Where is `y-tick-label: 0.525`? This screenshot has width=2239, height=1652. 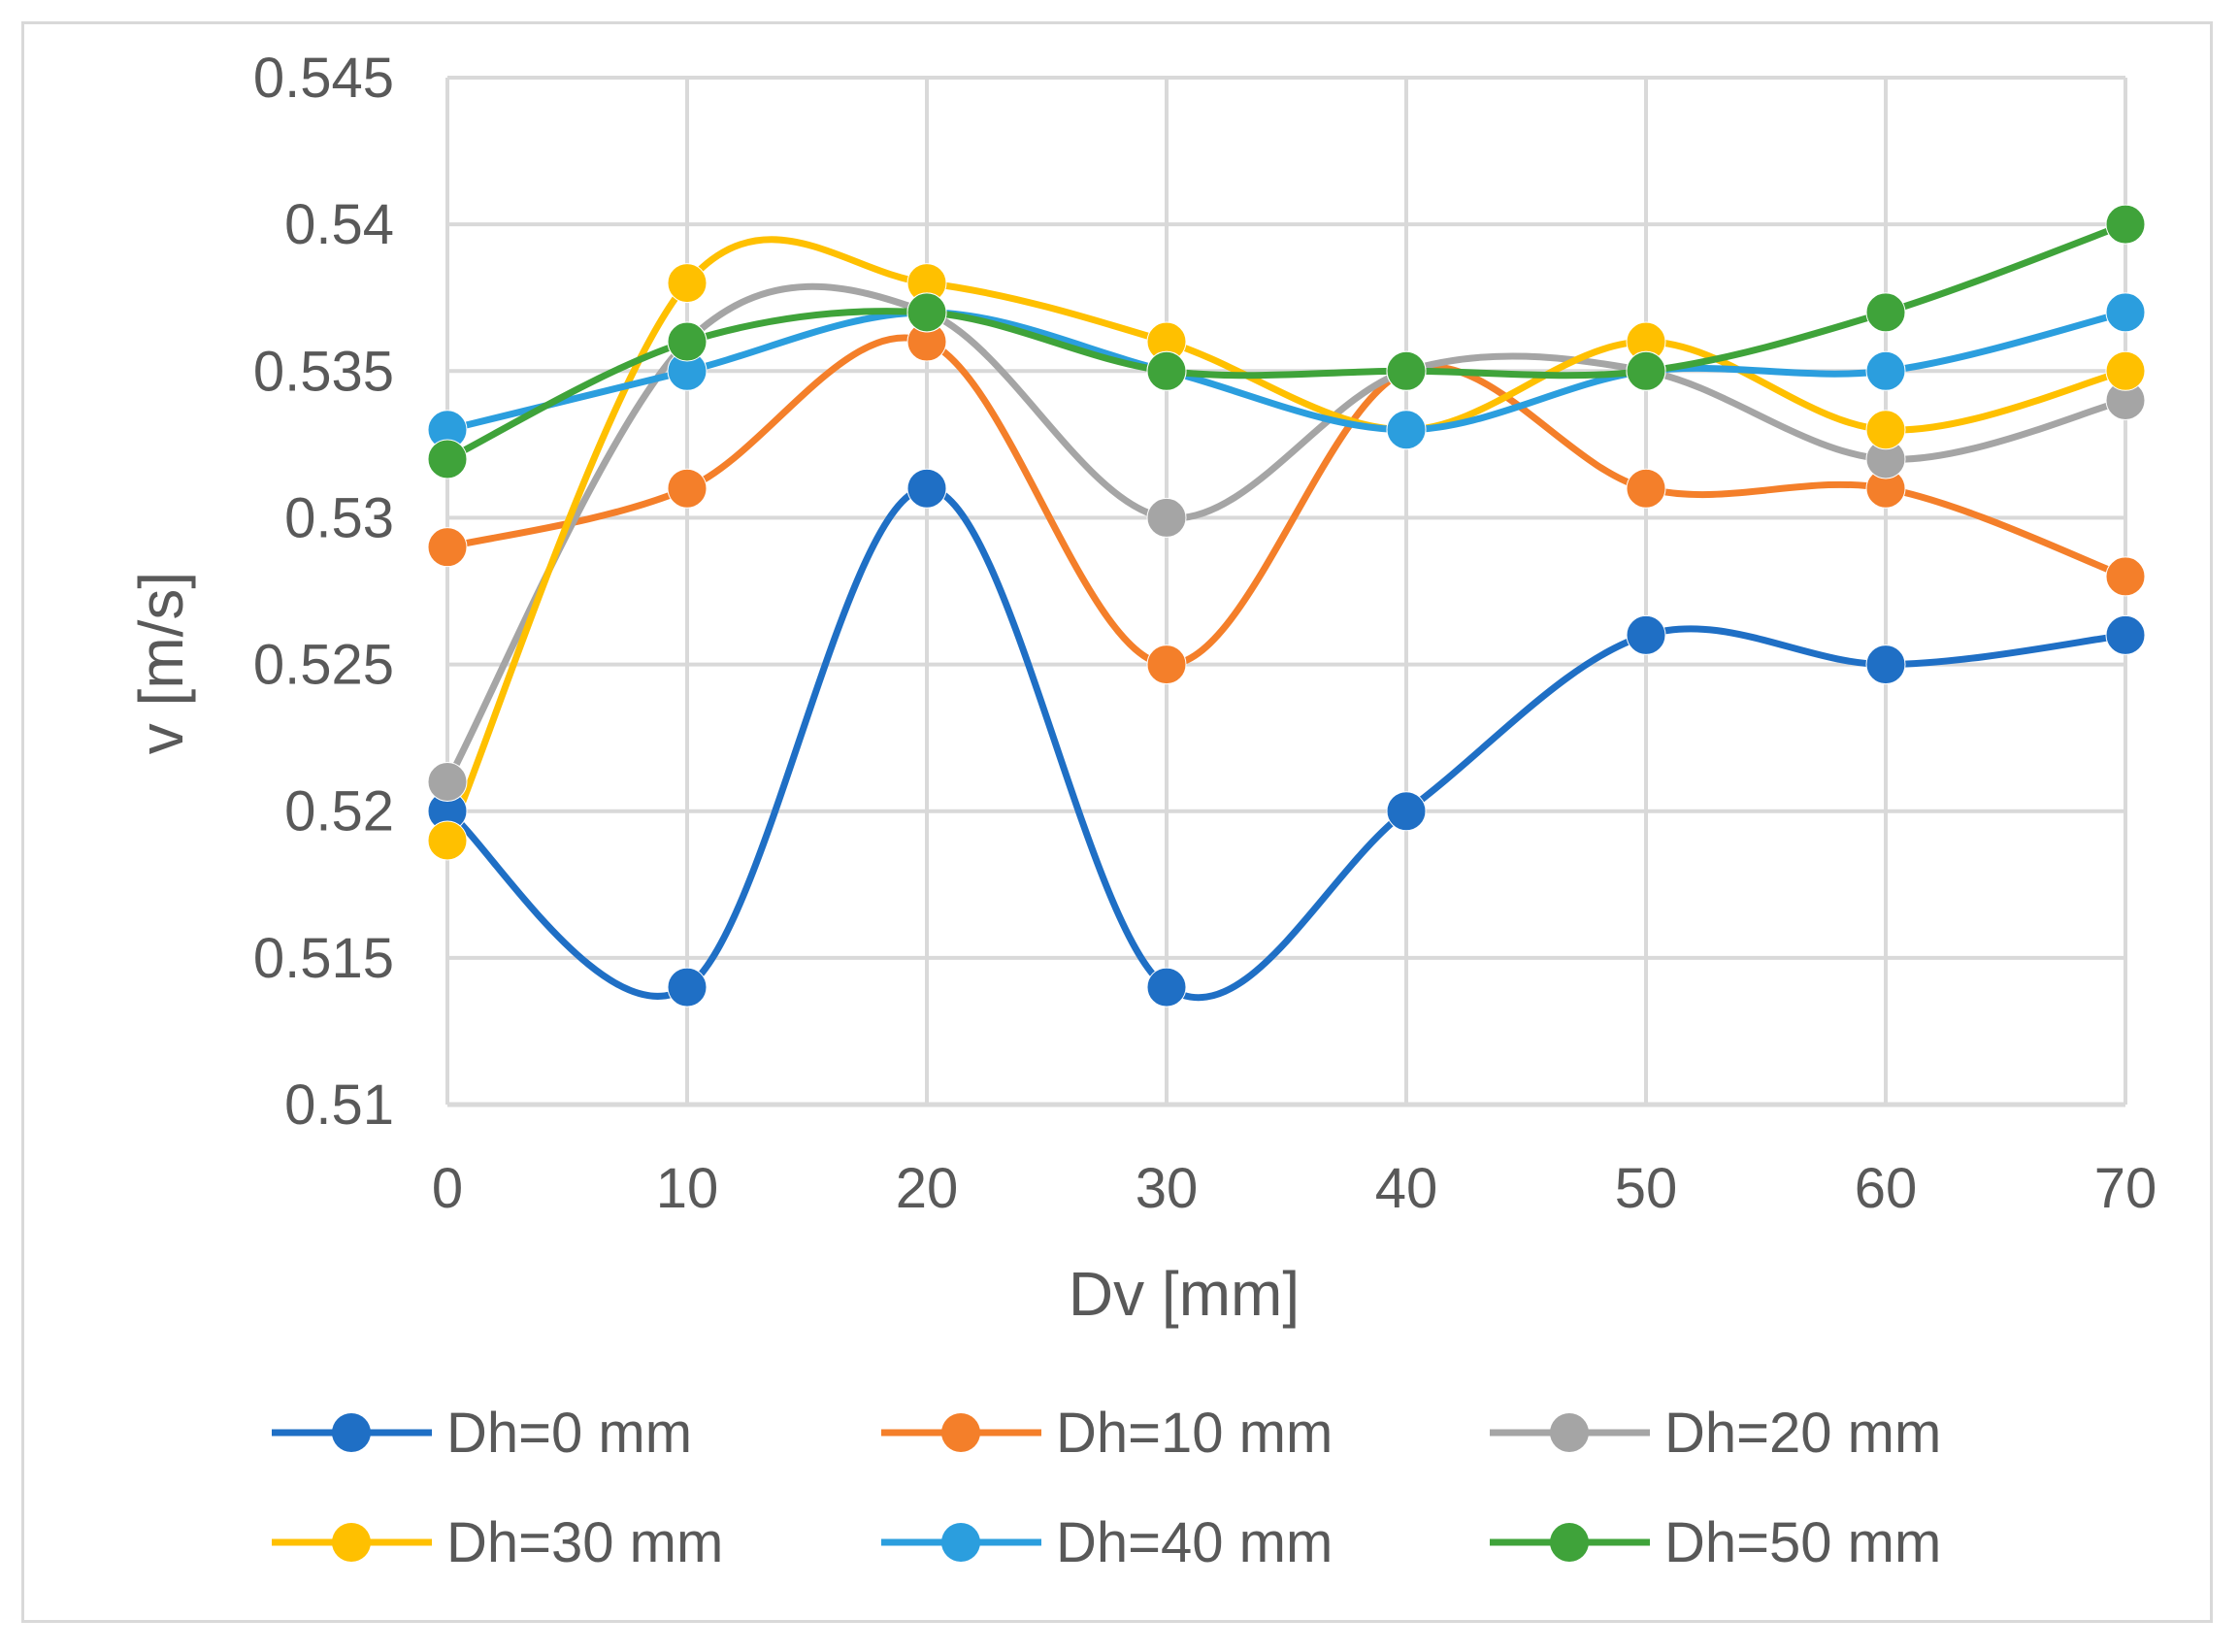
y-tick-label: 0.525 is located at coordinates (323, 666).